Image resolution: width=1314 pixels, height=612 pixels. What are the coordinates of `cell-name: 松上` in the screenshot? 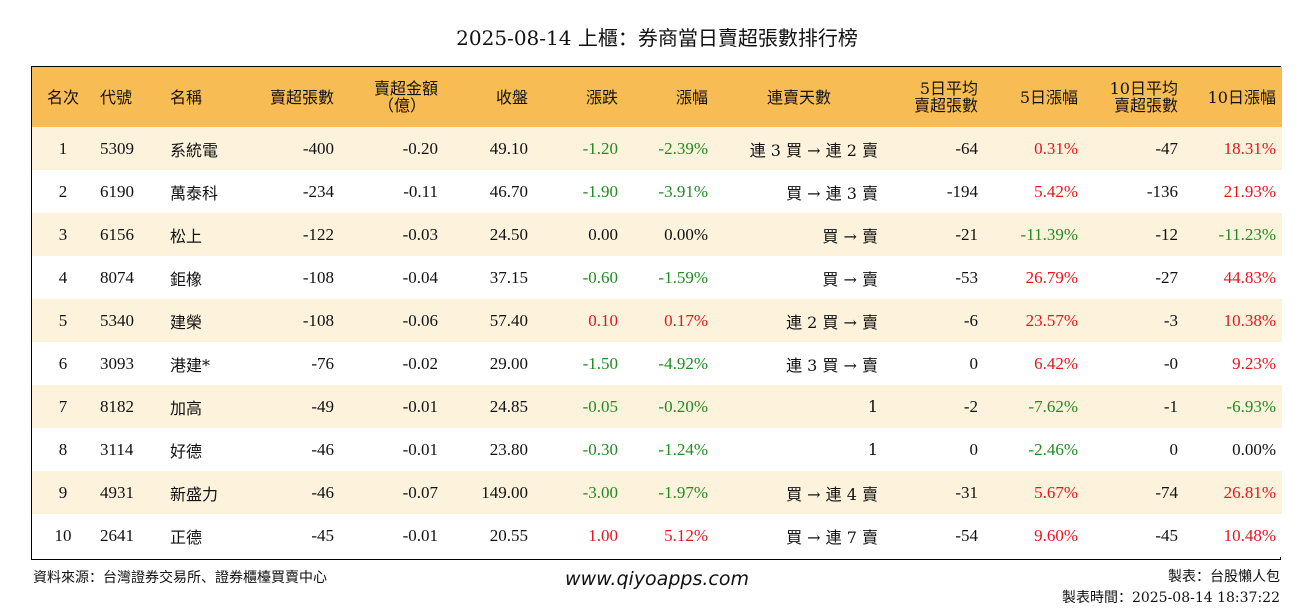 It's located at (186, 236).